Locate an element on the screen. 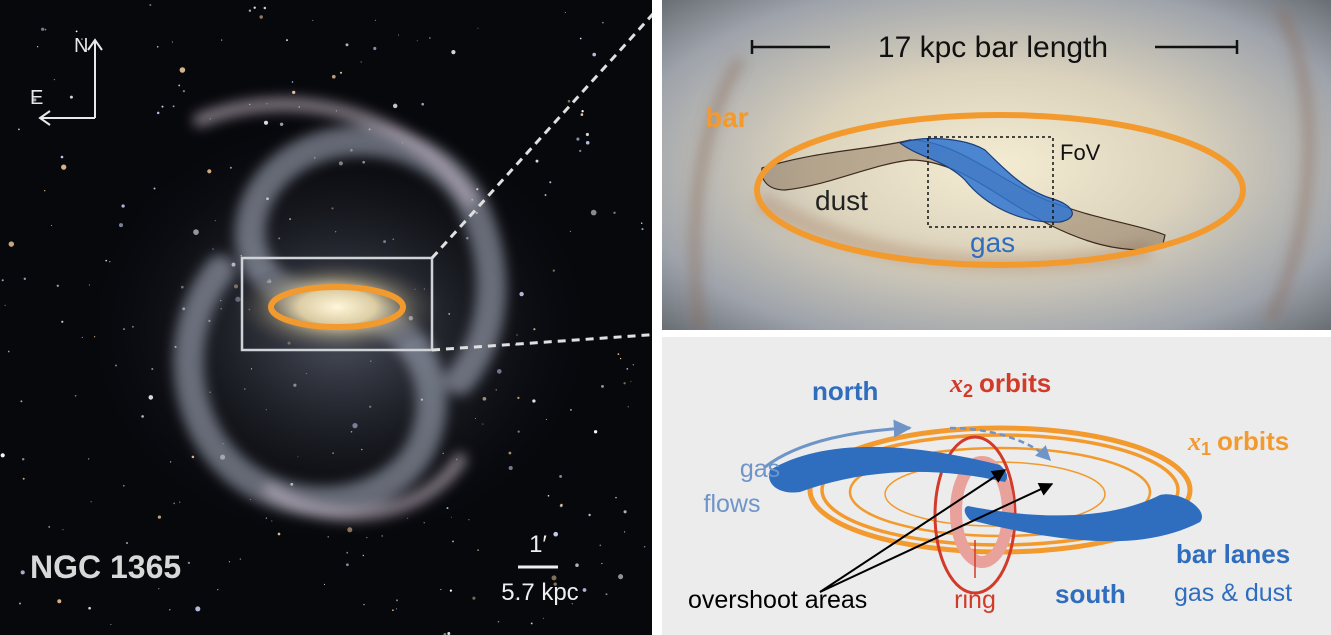  orbit-symbol: x is located at coordinates (956, 383).